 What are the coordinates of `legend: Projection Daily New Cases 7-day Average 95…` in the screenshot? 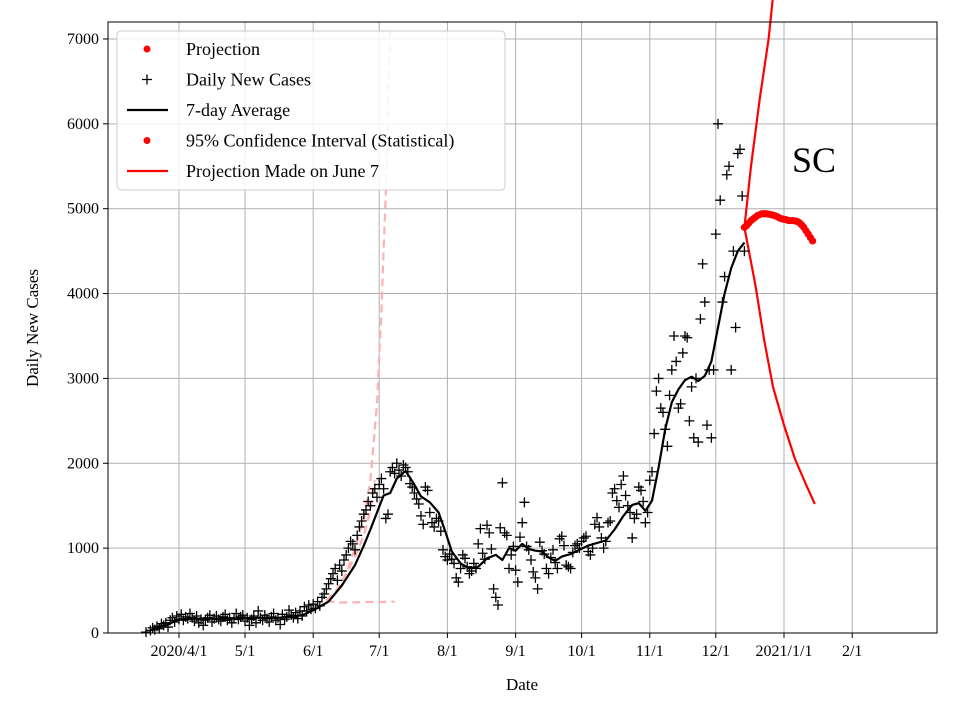 It's located at (311, 110).